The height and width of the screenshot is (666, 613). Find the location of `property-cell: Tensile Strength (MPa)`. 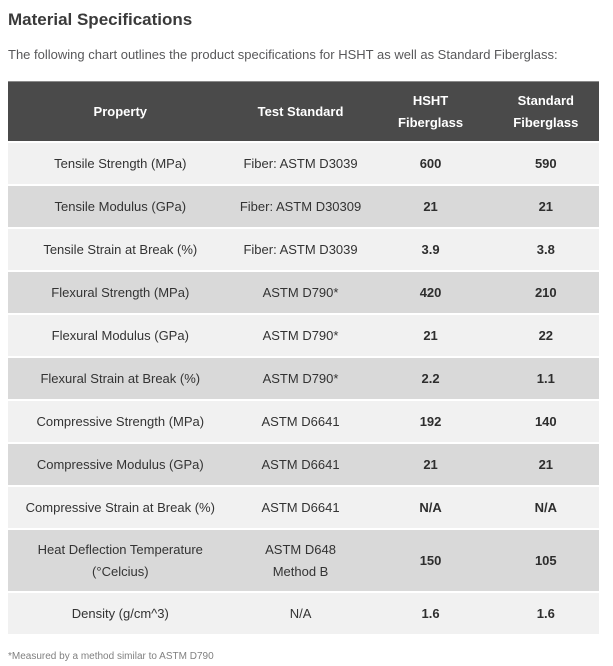

property-cell: Tensile Strength (MPa) is located at coordinates (120, 164).